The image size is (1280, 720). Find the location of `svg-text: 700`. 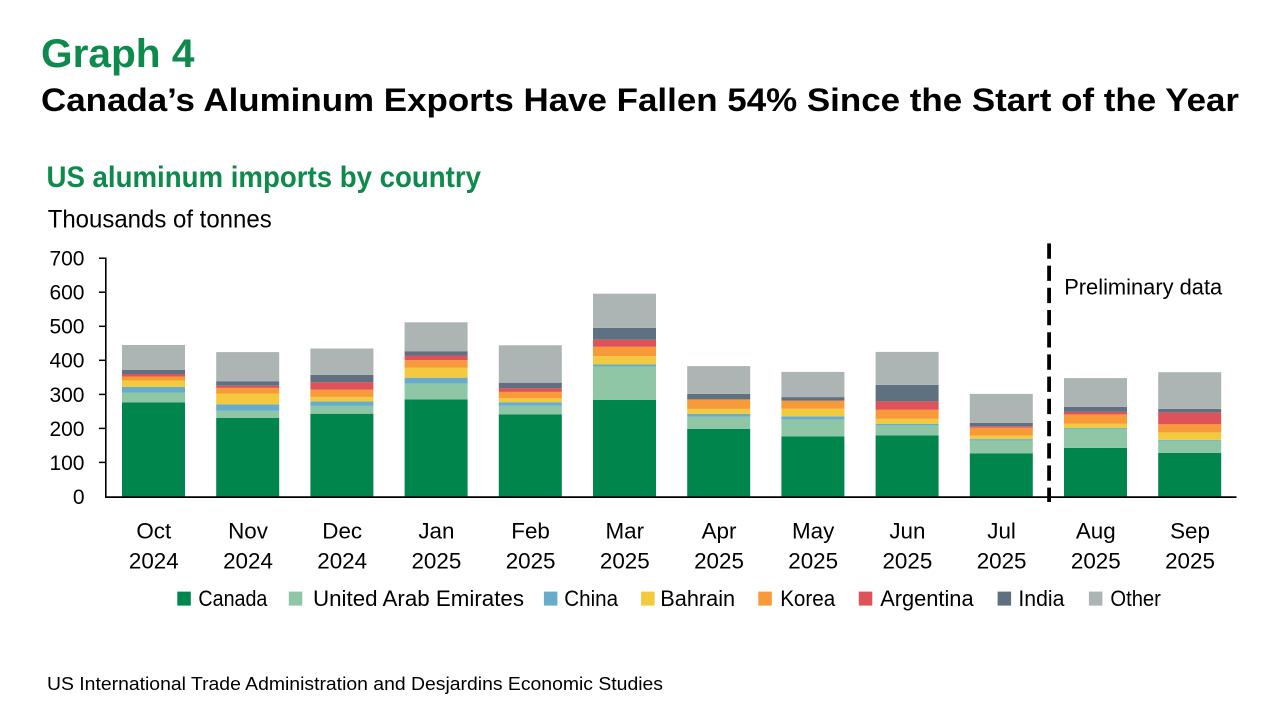

svg-text: 700 is located at coordinates (66, 259).